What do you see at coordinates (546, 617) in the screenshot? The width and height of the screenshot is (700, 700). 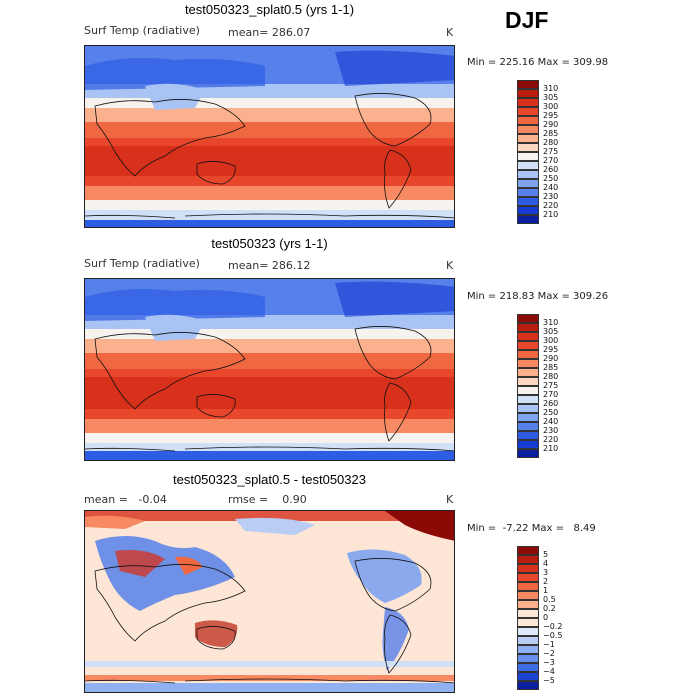 I see `colorbar-label: 0` at bounding box center [546, 617].